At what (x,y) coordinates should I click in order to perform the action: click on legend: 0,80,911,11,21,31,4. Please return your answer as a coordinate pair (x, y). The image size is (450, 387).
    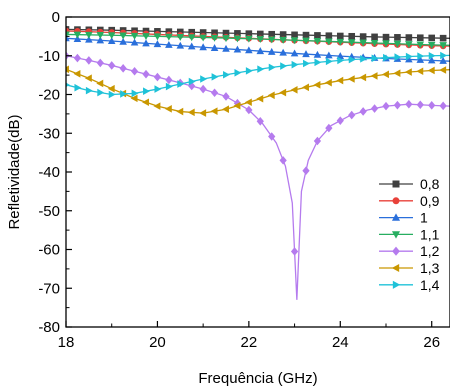
    Looking at the image, I should click on (409, 234).